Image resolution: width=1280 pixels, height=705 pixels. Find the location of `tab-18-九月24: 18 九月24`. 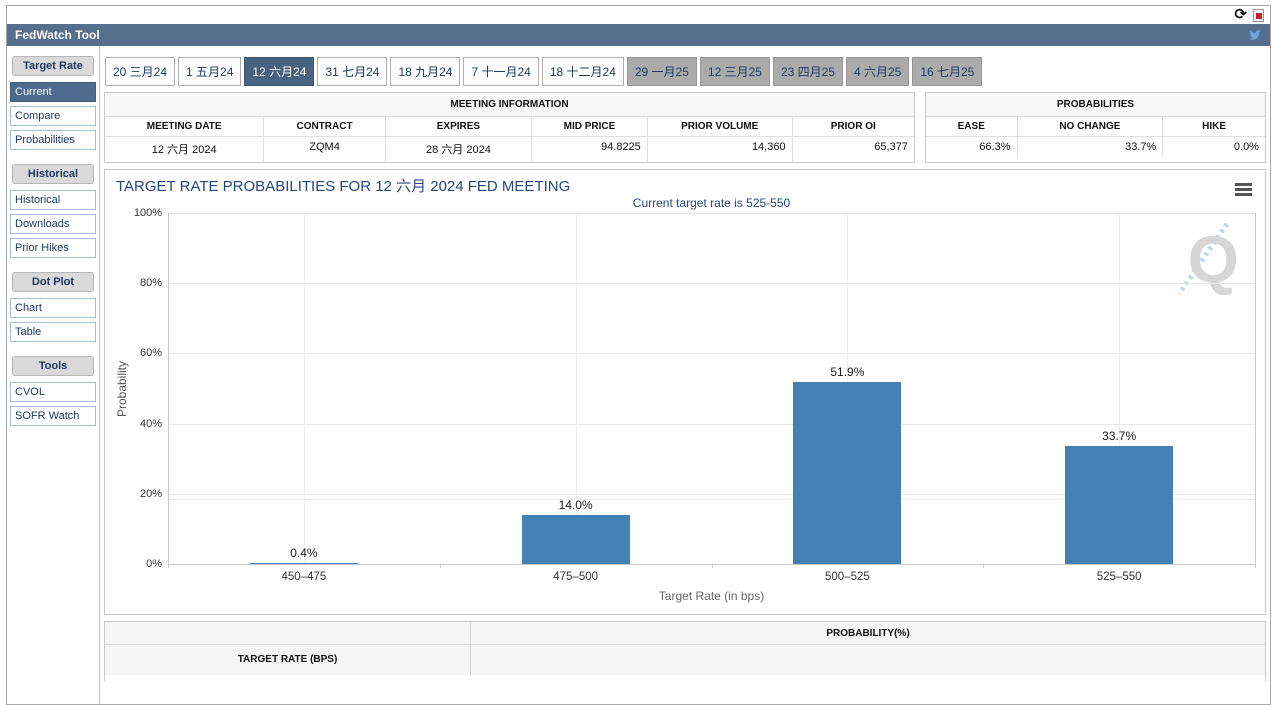

tab-18-九月24: 18 九月24 is located at coordinates (425, 71).